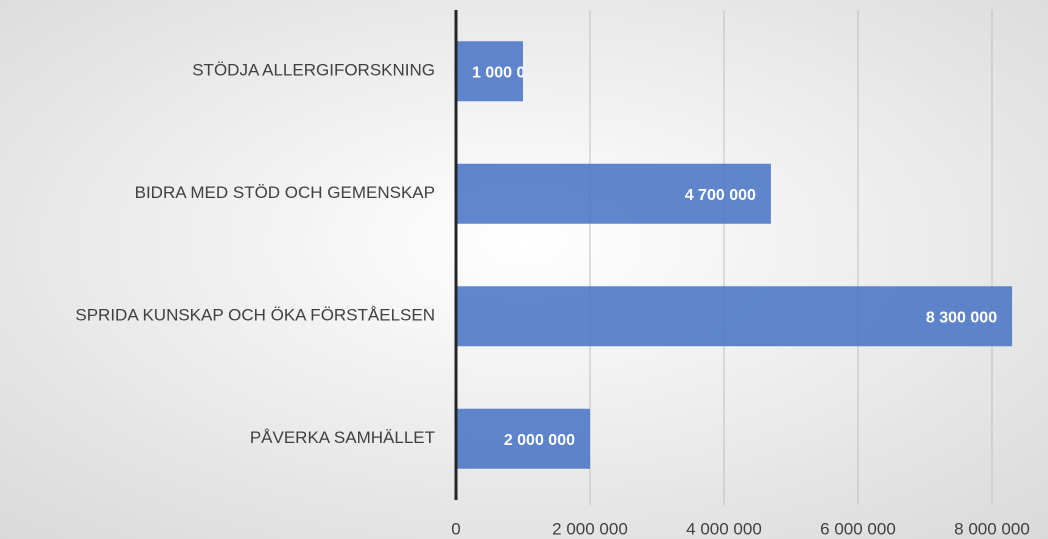 This screenshot has width=1048, height=539. What do you see at coordinates (539, 440) in the screenshot?
I see `data-label: 2 000 000` at bounding box center [539, 440].